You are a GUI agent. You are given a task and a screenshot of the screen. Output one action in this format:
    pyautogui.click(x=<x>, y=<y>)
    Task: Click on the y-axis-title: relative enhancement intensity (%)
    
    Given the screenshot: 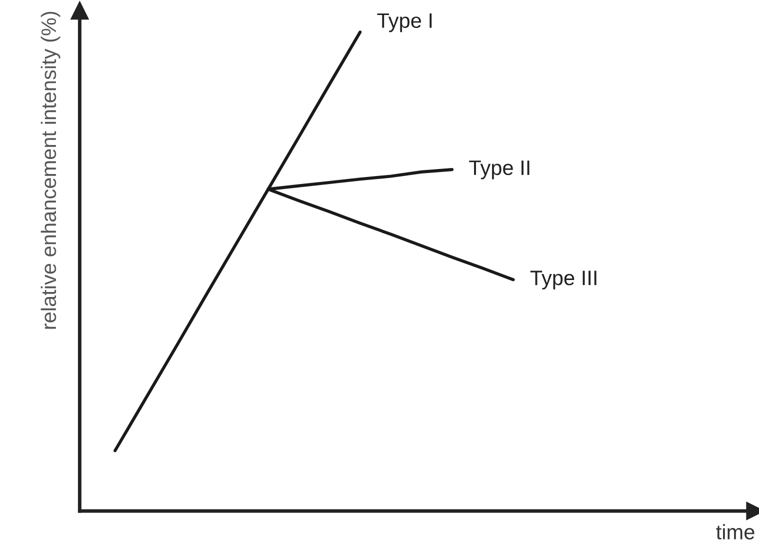 What is the action you would take?
    pyautogui.click(x=50, y=170)
    